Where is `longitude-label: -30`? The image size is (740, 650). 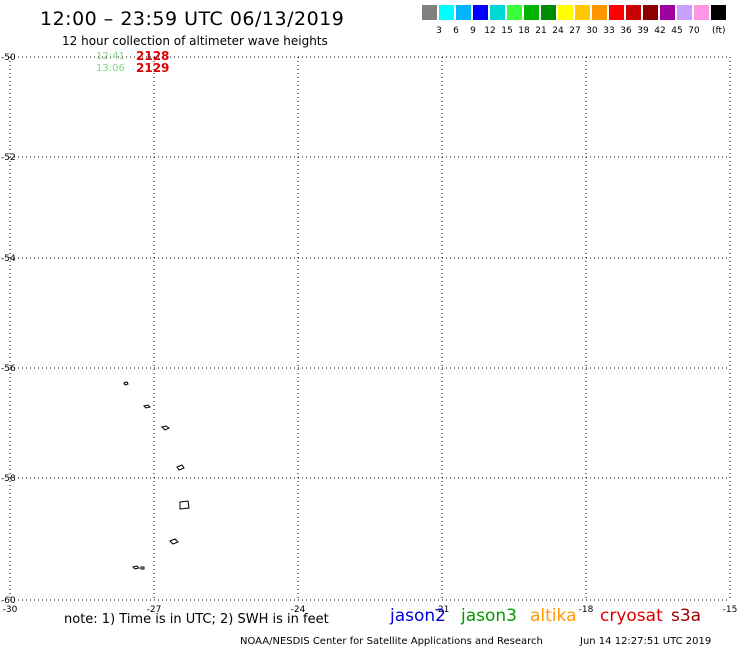 longitude-label: -30 is located at coordinates (10, 610).